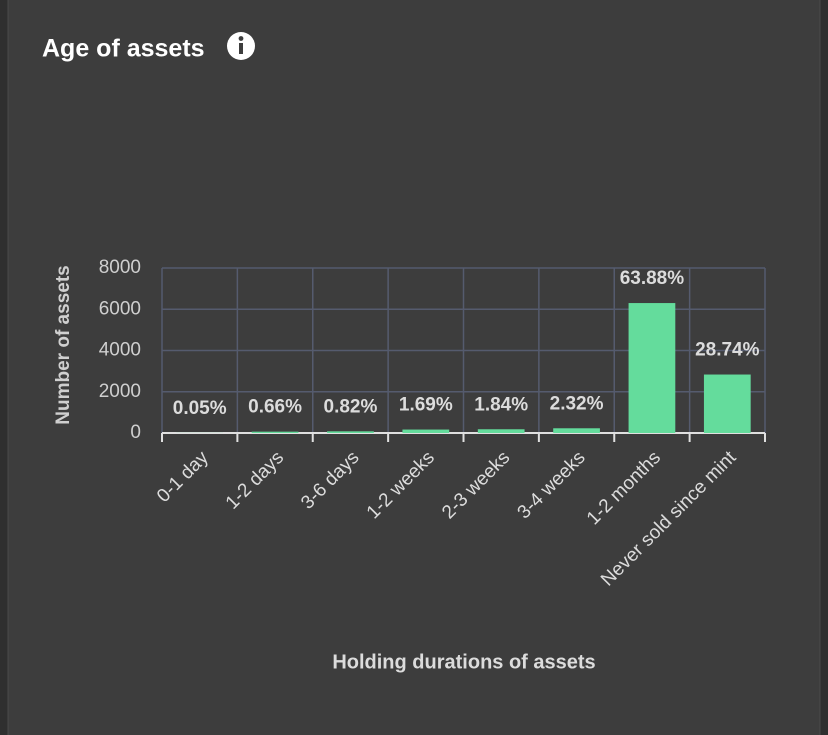 The height and width of the screenshot is (735, 828). Describe the element at coordinates (135, 432) in the screenshot. I see `y-tick-label: 0` at that location.